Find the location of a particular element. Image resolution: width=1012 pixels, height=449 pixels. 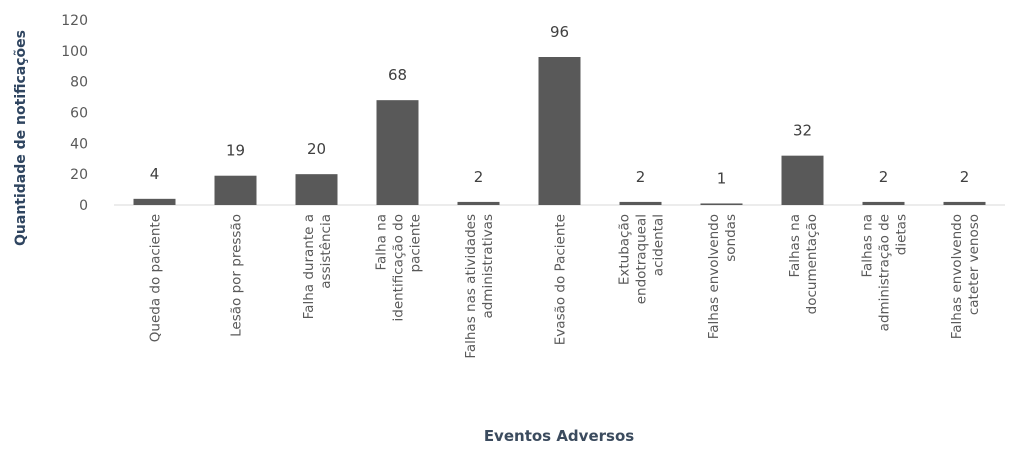

category-label-line: paciente is located at coordinates (416, 243).